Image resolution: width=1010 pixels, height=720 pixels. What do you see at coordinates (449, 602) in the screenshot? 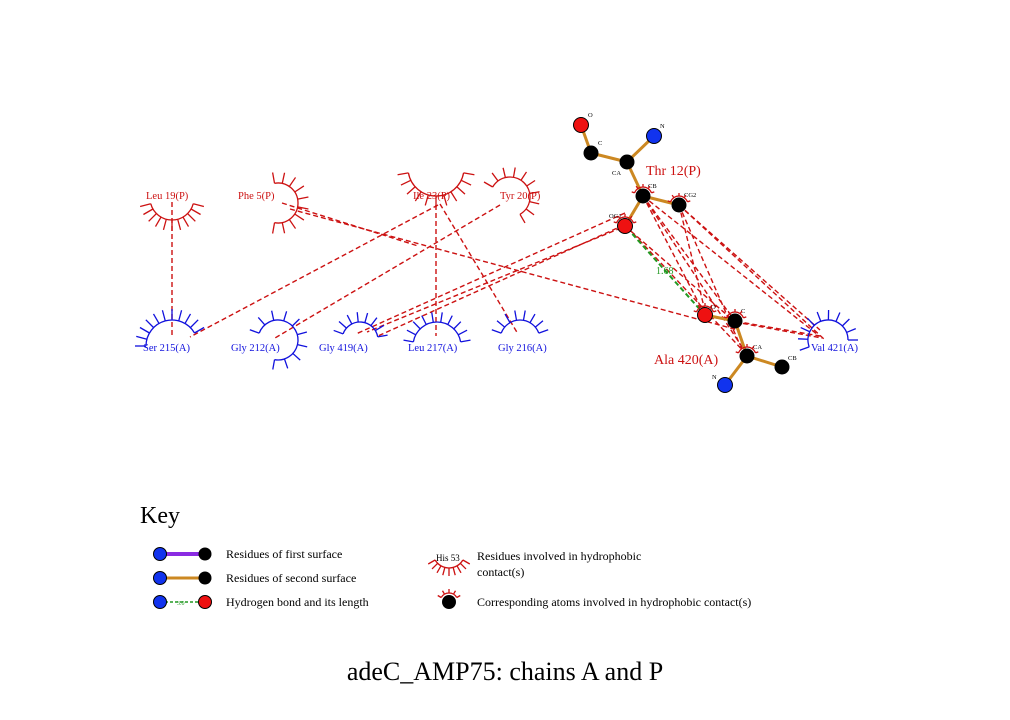
I see `key-contact-atom` at bounding box center [449, 602].